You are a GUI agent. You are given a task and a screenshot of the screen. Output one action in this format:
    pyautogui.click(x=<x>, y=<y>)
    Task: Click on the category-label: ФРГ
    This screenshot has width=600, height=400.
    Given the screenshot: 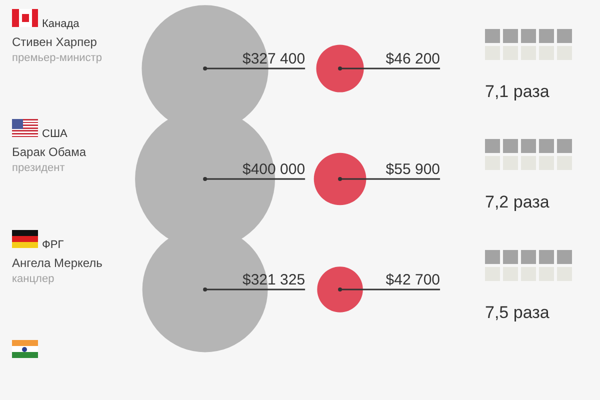 What is the action you would take?
    pyautogui.click(x=53, y=244)
    